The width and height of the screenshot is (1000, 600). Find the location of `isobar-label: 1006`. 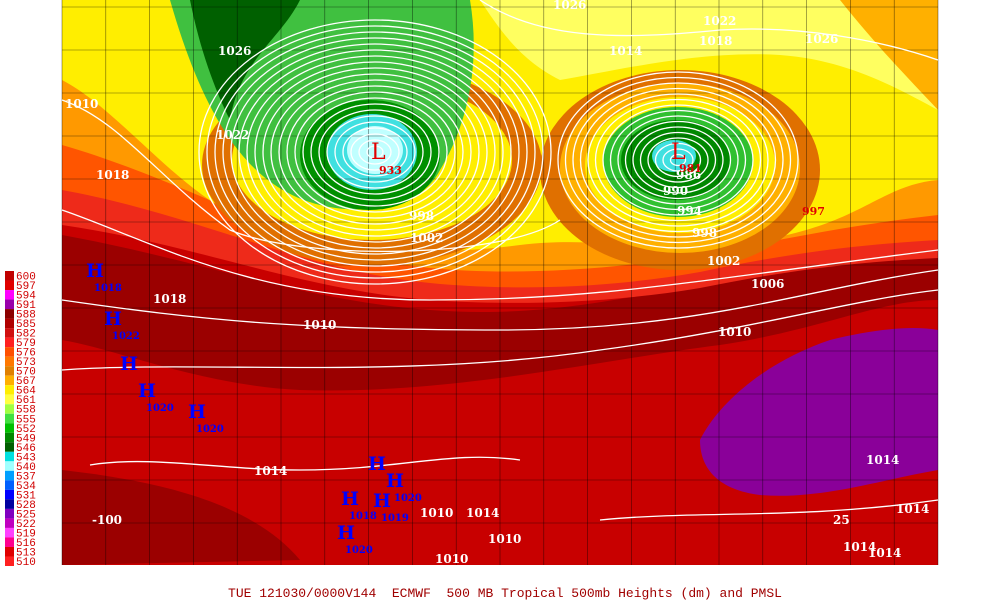

isobar-label: 1006 is located at coordinates (767, 284).